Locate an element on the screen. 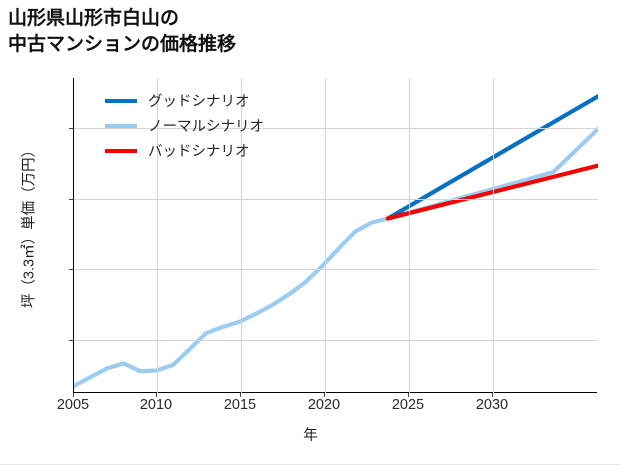  legend-swatch-bad-icon is located at coordinates (121, 150).